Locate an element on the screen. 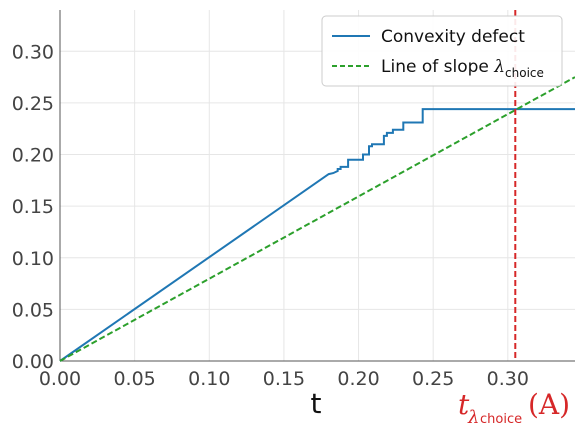  y-tick-label: 0.05 is located at coordinates (33, 310).